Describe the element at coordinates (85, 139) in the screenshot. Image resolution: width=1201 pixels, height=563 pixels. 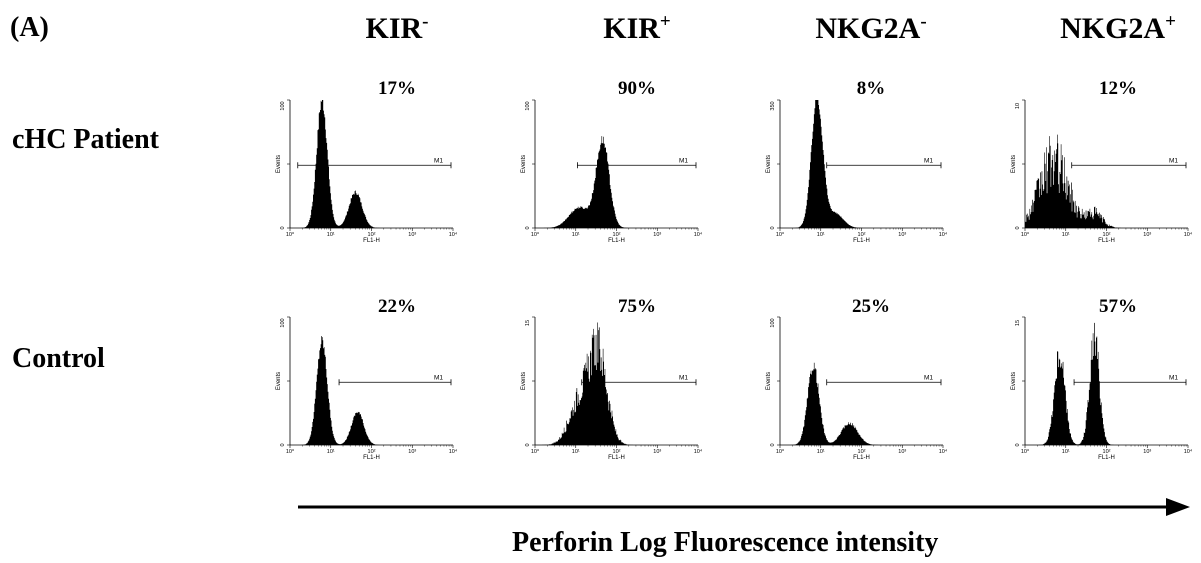
I see `row-label-chc-patient: cHC Patient` at that location.